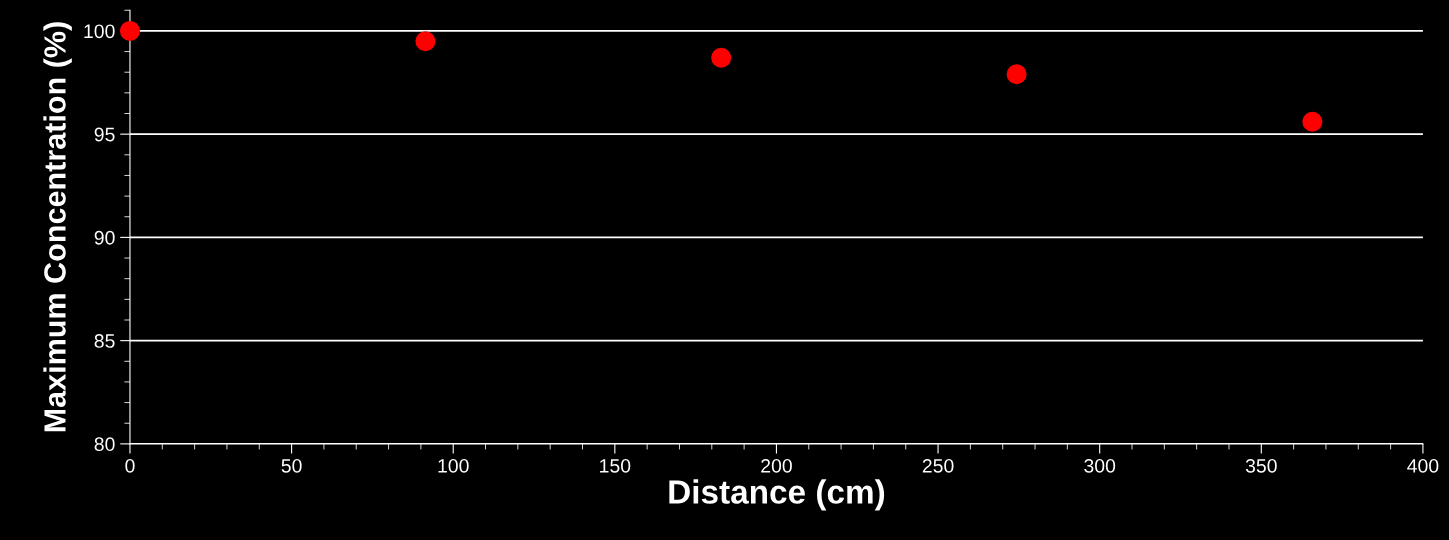  I want to click on y-tick-label: 80, so click(104, 444).